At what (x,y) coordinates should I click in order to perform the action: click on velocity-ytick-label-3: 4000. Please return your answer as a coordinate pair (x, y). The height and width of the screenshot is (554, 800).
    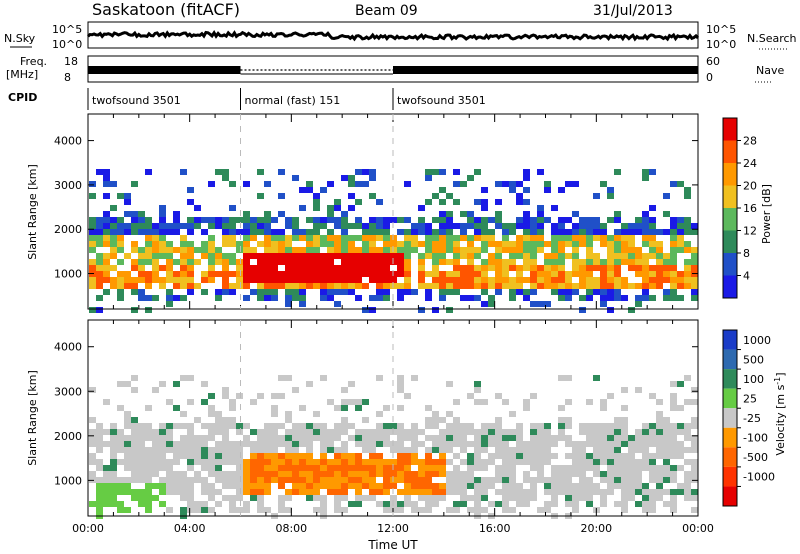
    Looking at the image, I should click on (68, 347).